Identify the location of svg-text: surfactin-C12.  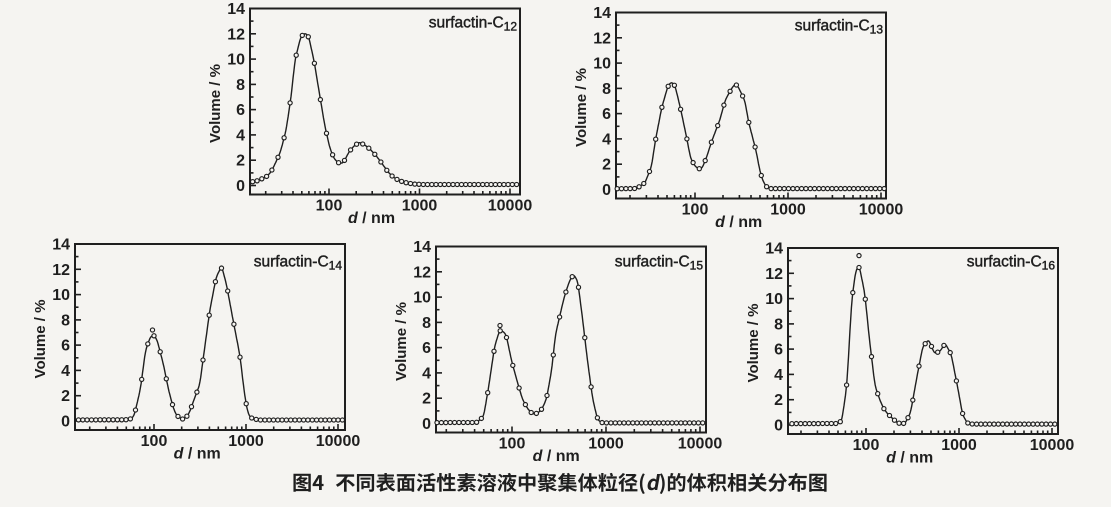
(473, 24).